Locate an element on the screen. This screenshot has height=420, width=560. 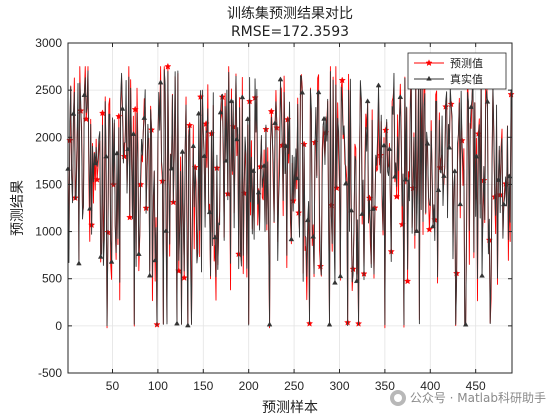
x-tick-label: 200 is located at coordinates (249, 386).